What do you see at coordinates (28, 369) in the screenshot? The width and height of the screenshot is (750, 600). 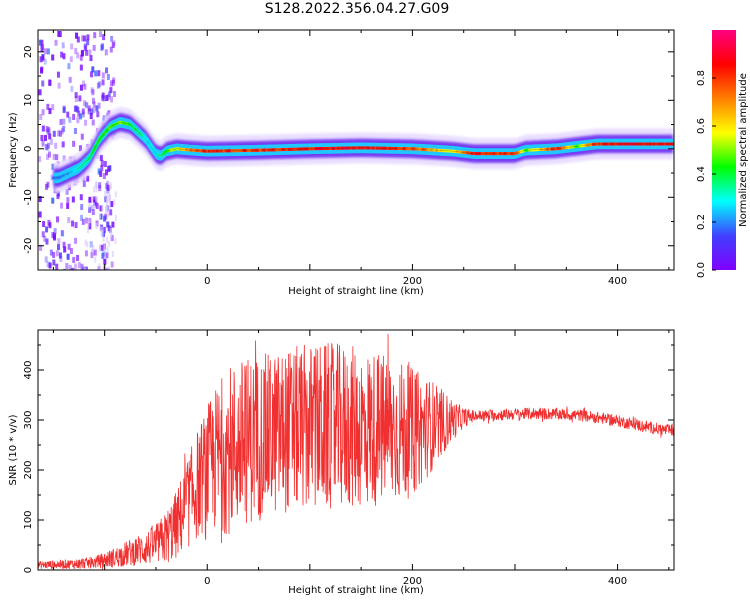 I see `snr-y-tick-label: 400` at bounding box center [28, 369].